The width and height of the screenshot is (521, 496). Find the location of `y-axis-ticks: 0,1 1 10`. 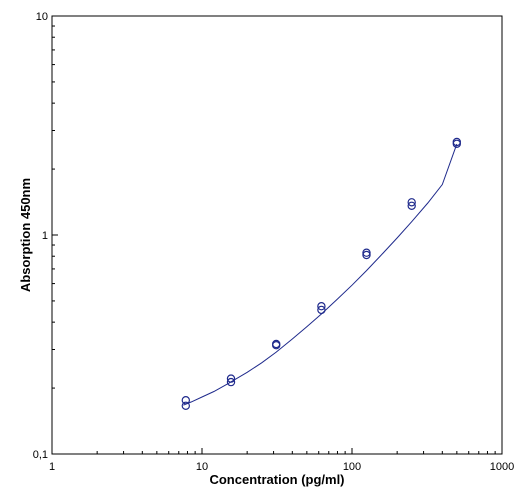

y-axis-ticks: 0,1 1 10 is located at coordinates (45, 236).